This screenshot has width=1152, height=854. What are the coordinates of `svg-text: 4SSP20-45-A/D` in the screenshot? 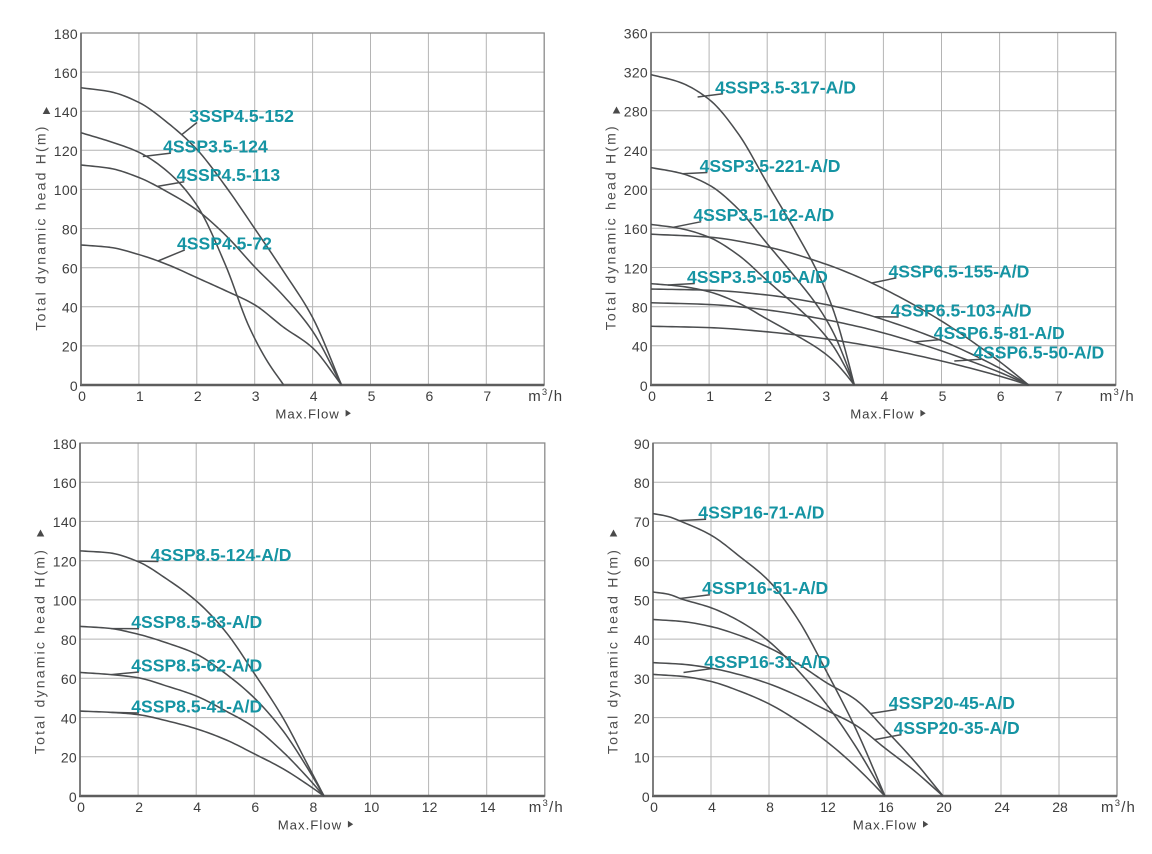 It's located at (952, 703).